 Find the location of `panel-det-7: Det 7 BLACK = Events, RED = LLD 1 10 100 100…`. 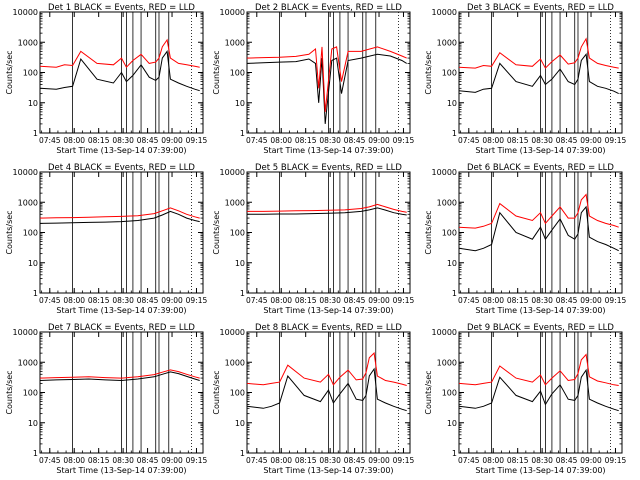

panel-det-7: Det 7 BLACK = Events, RED = LLD 1 10 100 100… is located at coordinates (106, 399).